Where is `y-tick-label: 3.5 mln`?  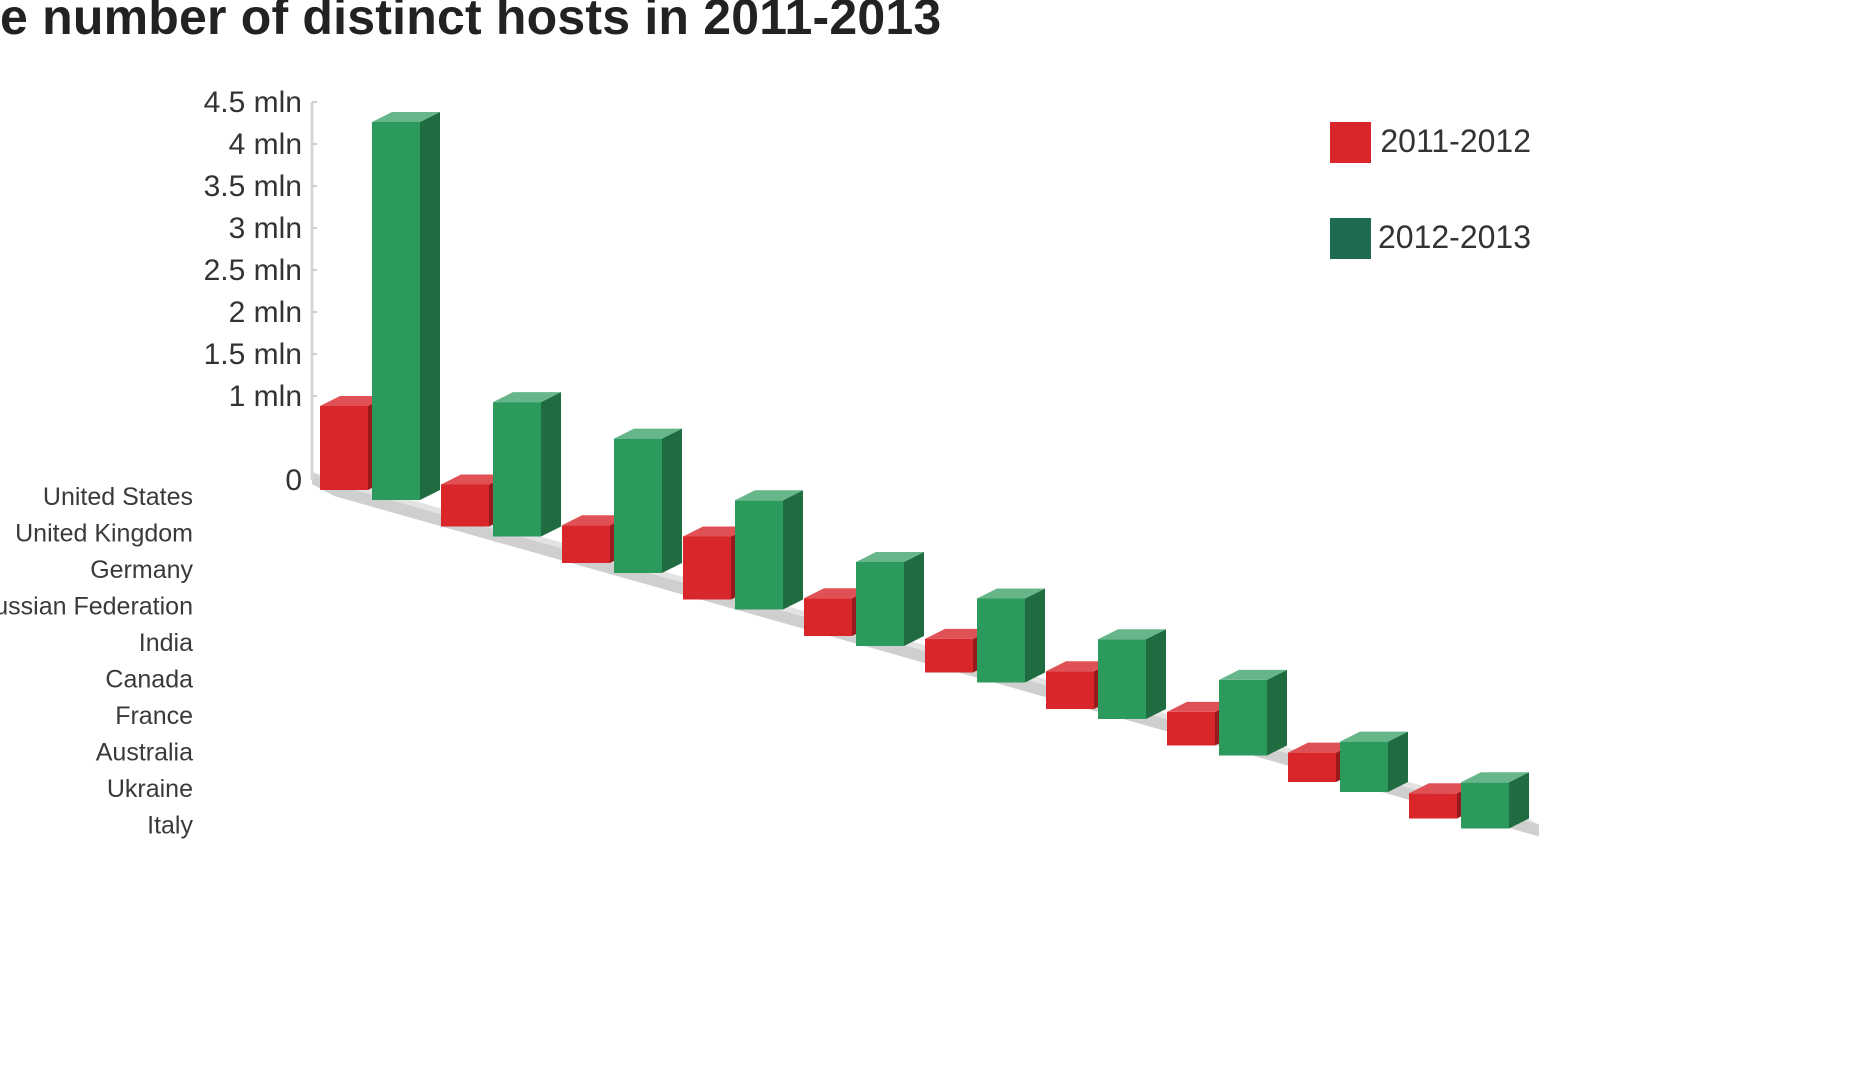 y-tick-label: 3.5 mln is located at coordinates (253, 186).